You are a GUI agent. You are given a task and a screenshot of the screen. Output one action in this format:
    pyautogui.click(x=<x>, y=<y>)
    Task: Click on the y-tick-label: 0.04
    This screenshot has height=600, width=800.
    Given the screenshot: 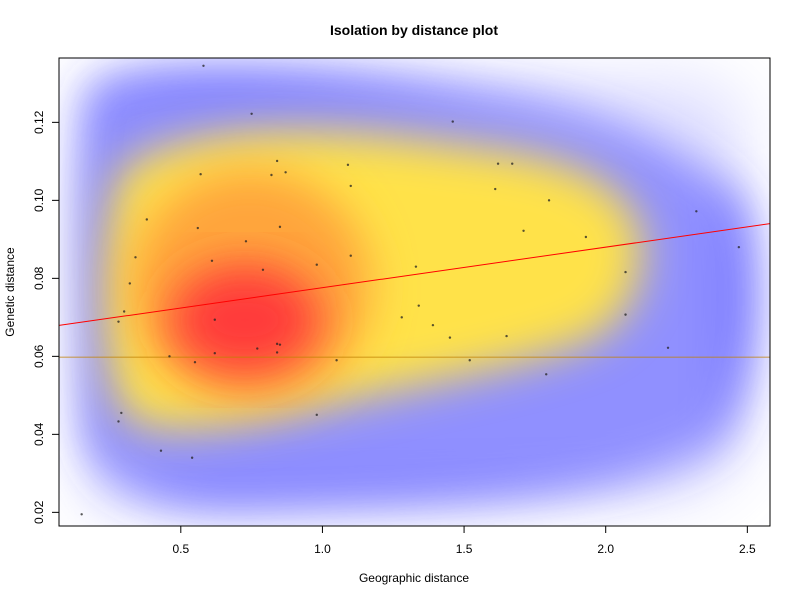 What is the action you would take?
    pyautogui.click(x=39, y=434)
    